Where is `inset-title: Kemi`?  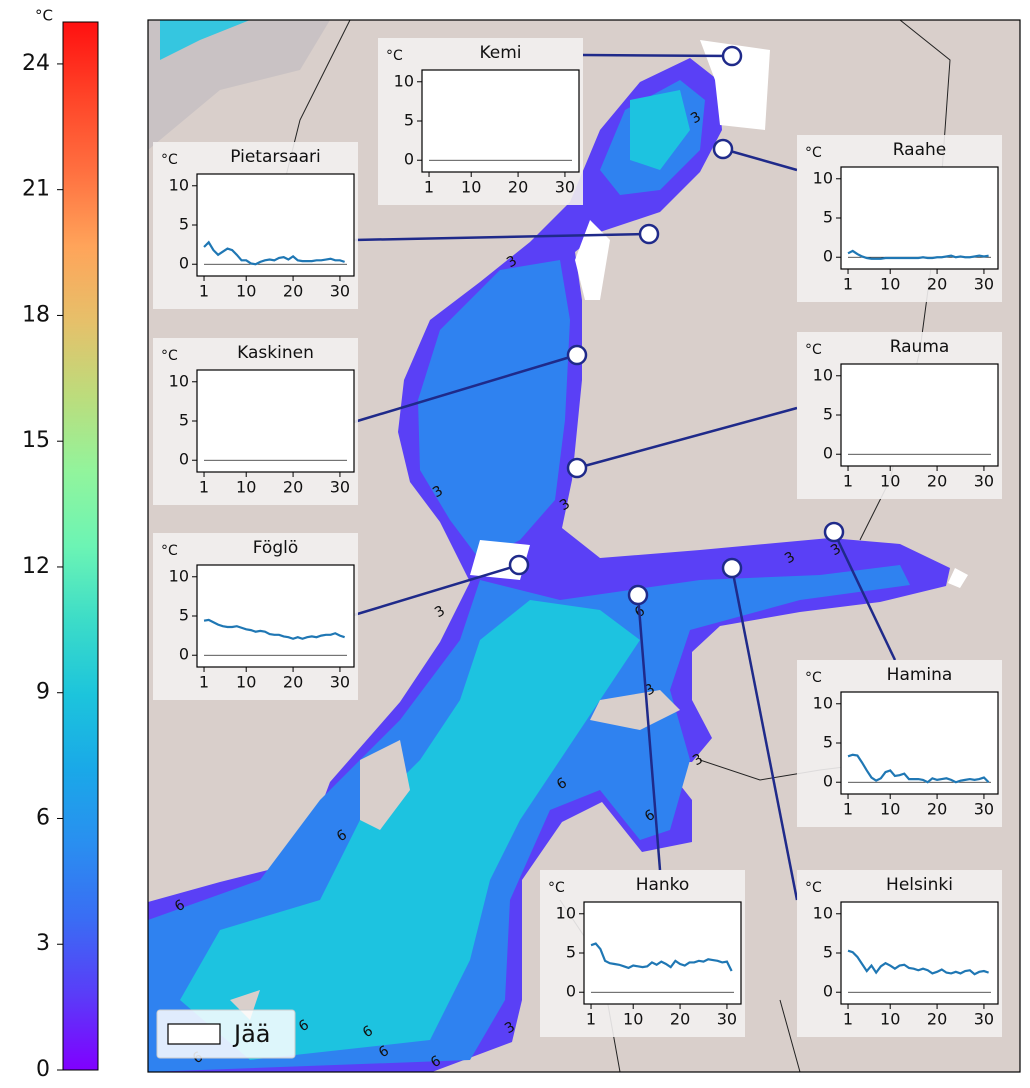
inset-title: Kemi is located at coordinates (500, 53).